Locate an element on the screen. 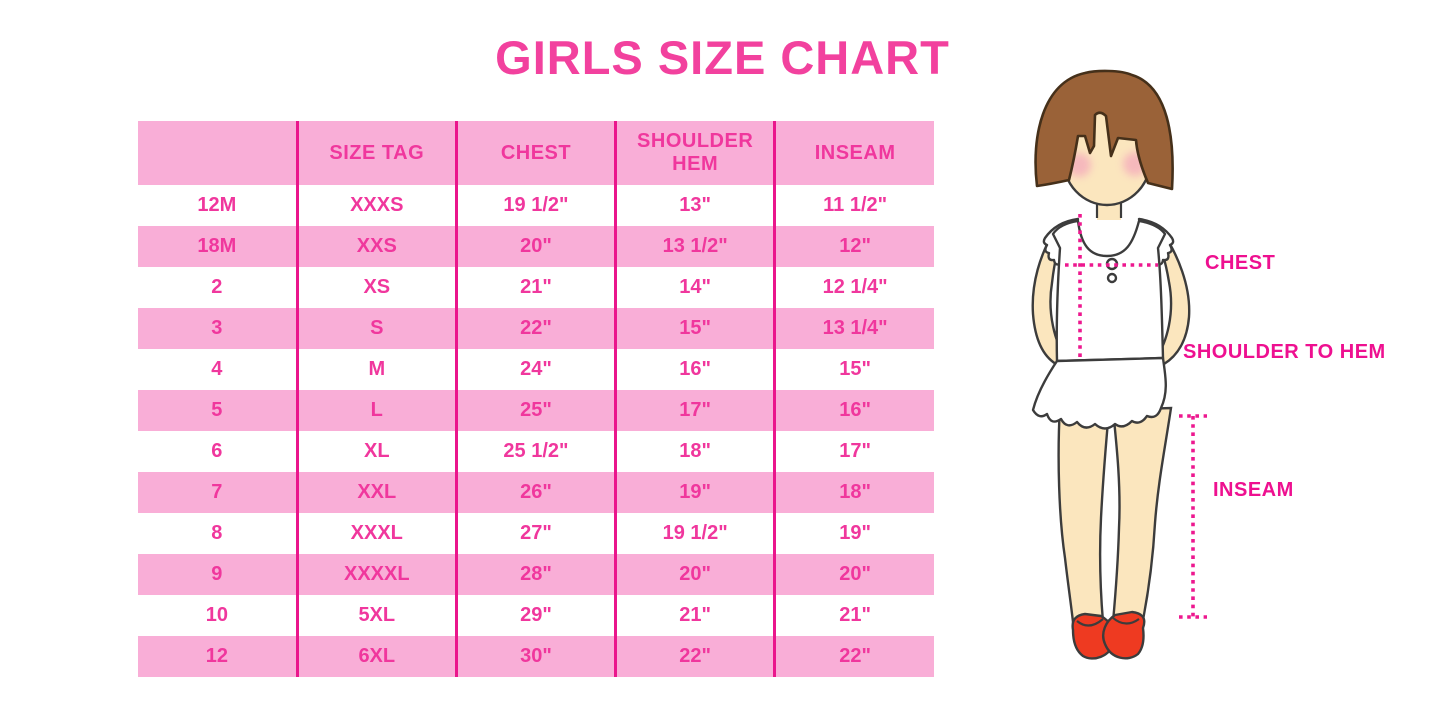 The image size is (1445, 723). table-cell: 4 is located at coordinates (217, 369).